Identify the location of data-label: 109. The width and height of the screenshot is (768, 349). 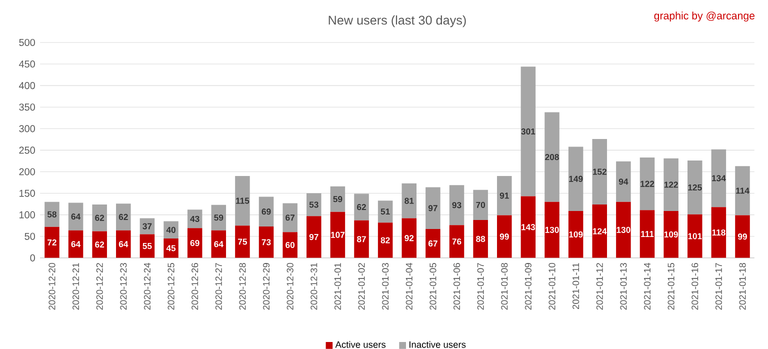
(671, 234).